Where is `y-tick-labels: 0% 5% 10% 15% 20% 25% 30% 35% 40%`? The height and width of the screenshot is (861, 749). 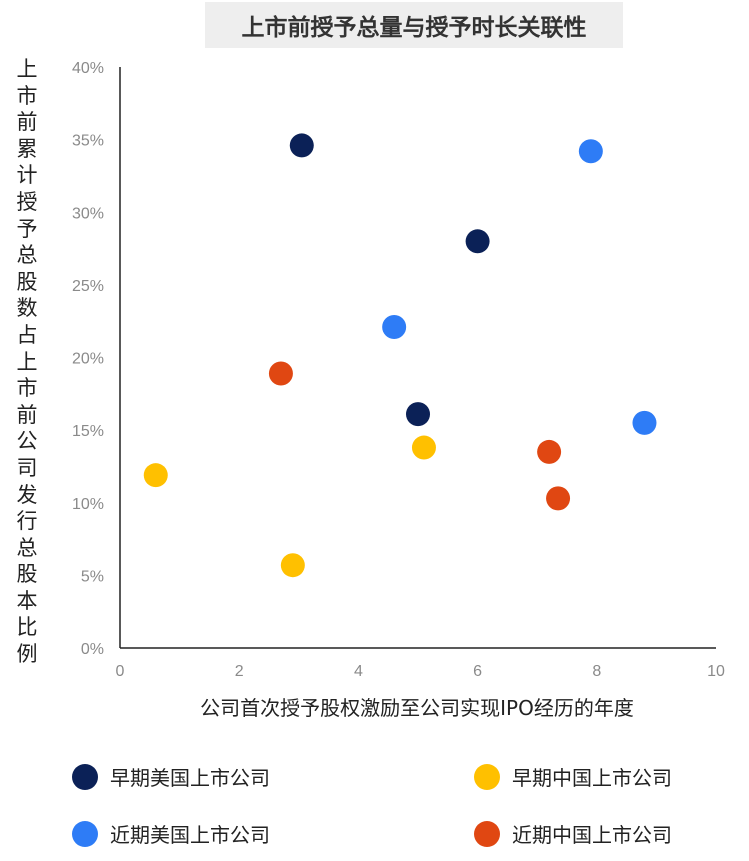
y-tick-labels: 0% 5% 10% 15% 20% 25% 30% 35% 40% is located at coordinates (88, 359).